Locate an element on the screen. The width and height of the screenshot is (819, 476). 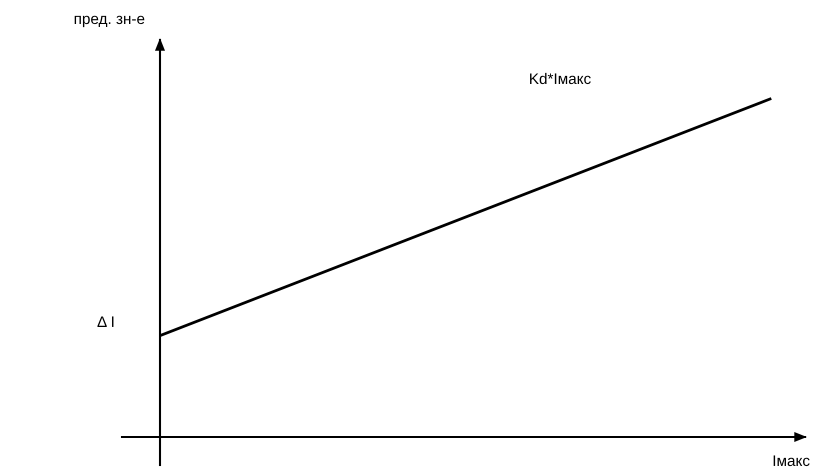
y-axis-title: пред. зн-е is located at coordinates (109, 22).